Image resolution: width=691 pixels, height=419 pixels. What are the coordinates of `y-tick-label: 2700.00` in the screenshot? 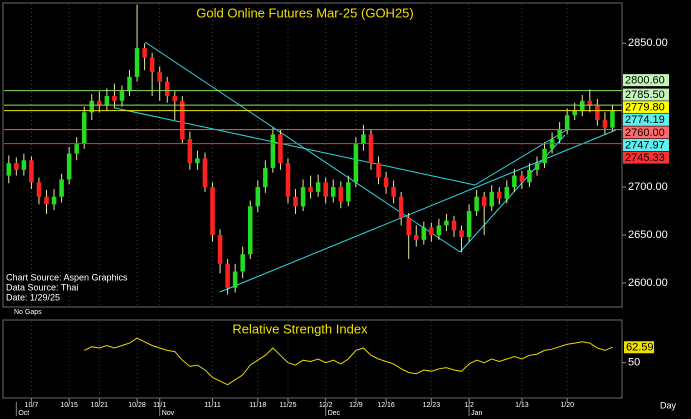 It's located at (648, 187).